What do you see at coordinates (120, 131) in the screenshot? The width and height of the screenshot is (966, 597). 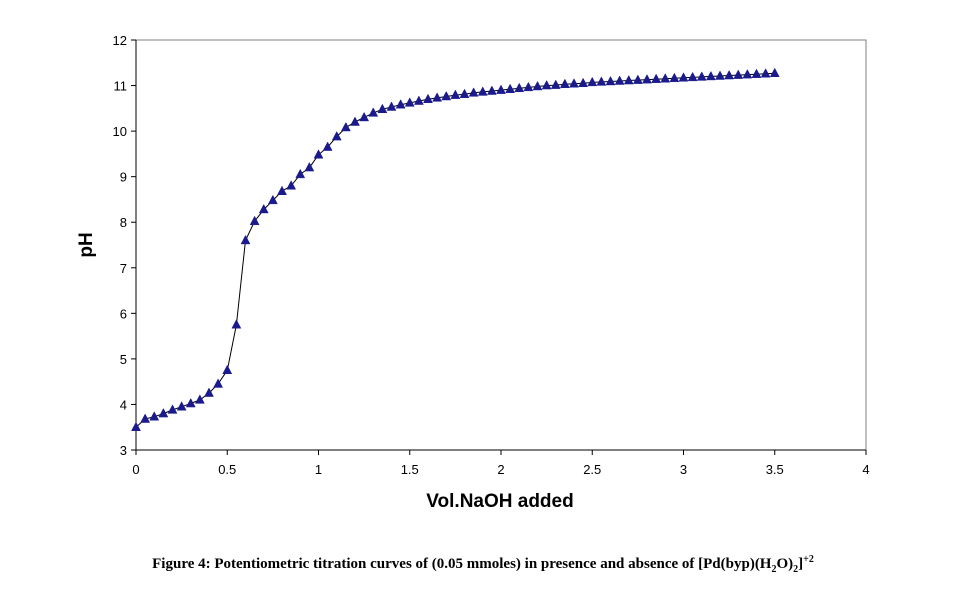 I see `y-tick-label: 10` at bounding box center [120, 131].